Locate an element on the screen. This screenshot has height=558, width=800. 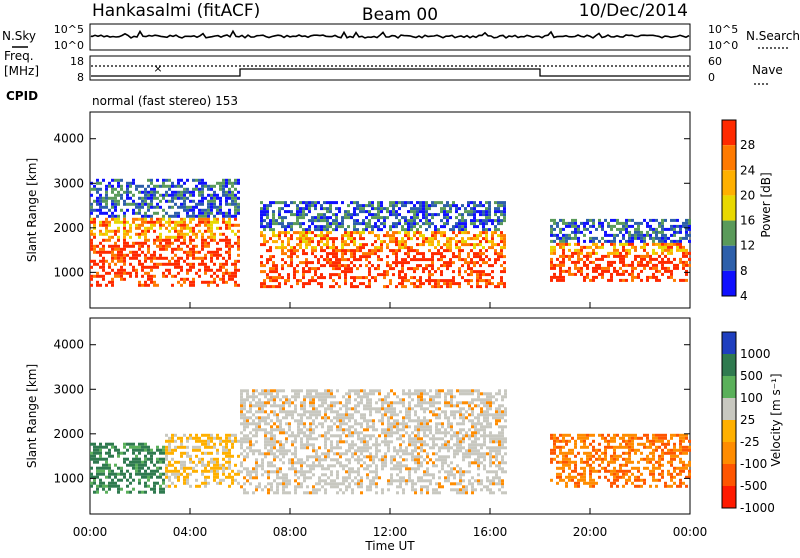
freq-label-2: [MHz] is located at coordinates (21, 71).